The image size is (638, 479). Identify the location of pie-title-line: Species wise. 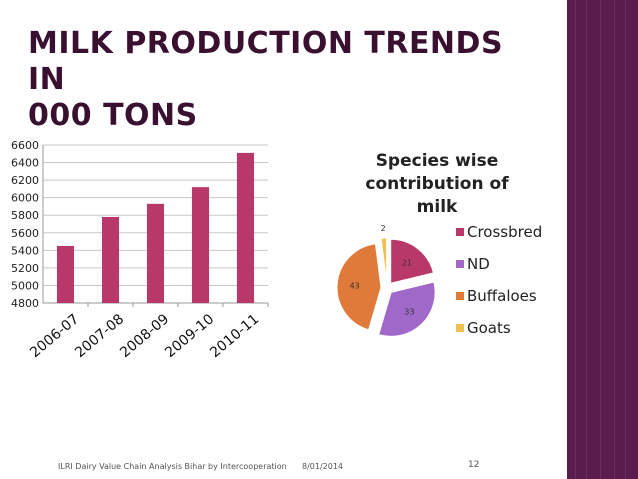
(437, 161).